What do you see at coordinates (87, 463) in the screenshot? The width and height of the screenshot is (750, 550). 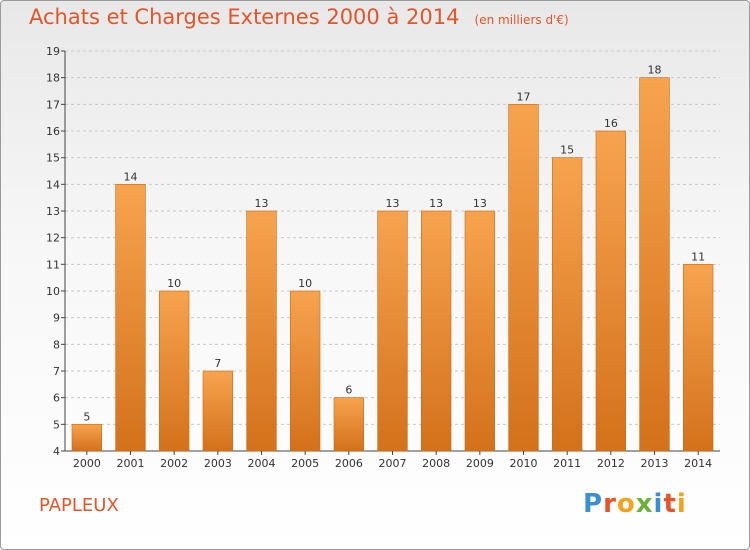 I see `x-tick-label: 2000` at bounding box center [87, 463].